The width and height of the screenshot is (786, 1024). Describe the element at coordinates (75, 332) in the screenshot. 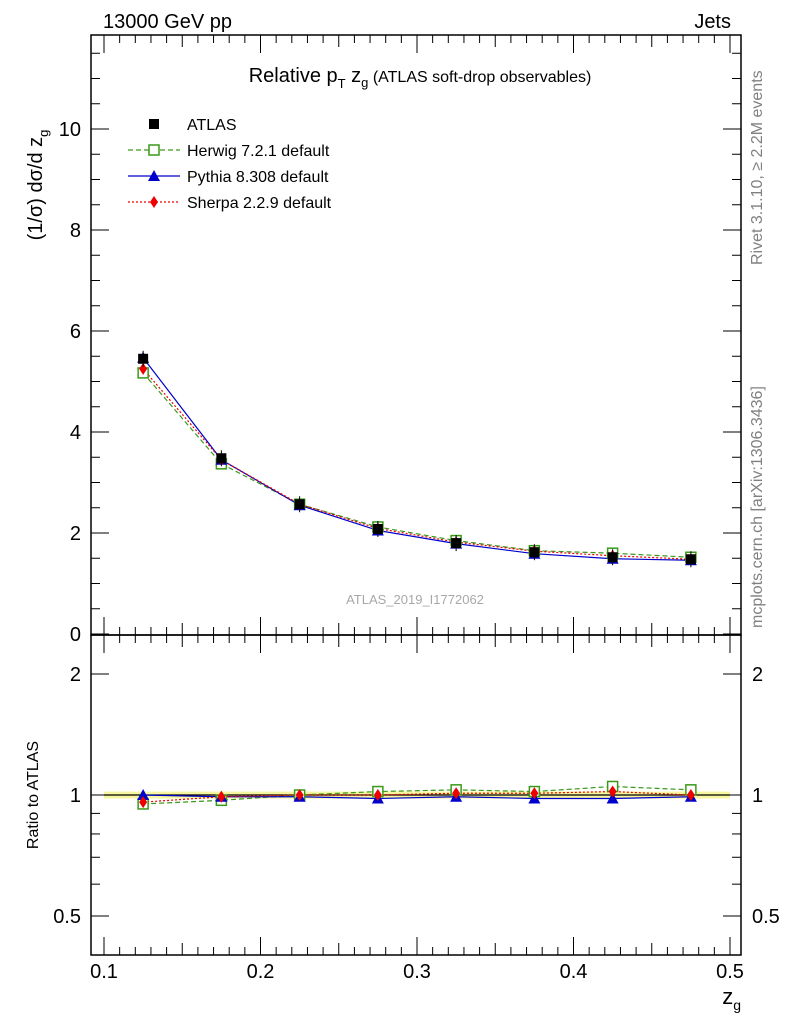

I see `main-y-tick-label: 6` at that location.